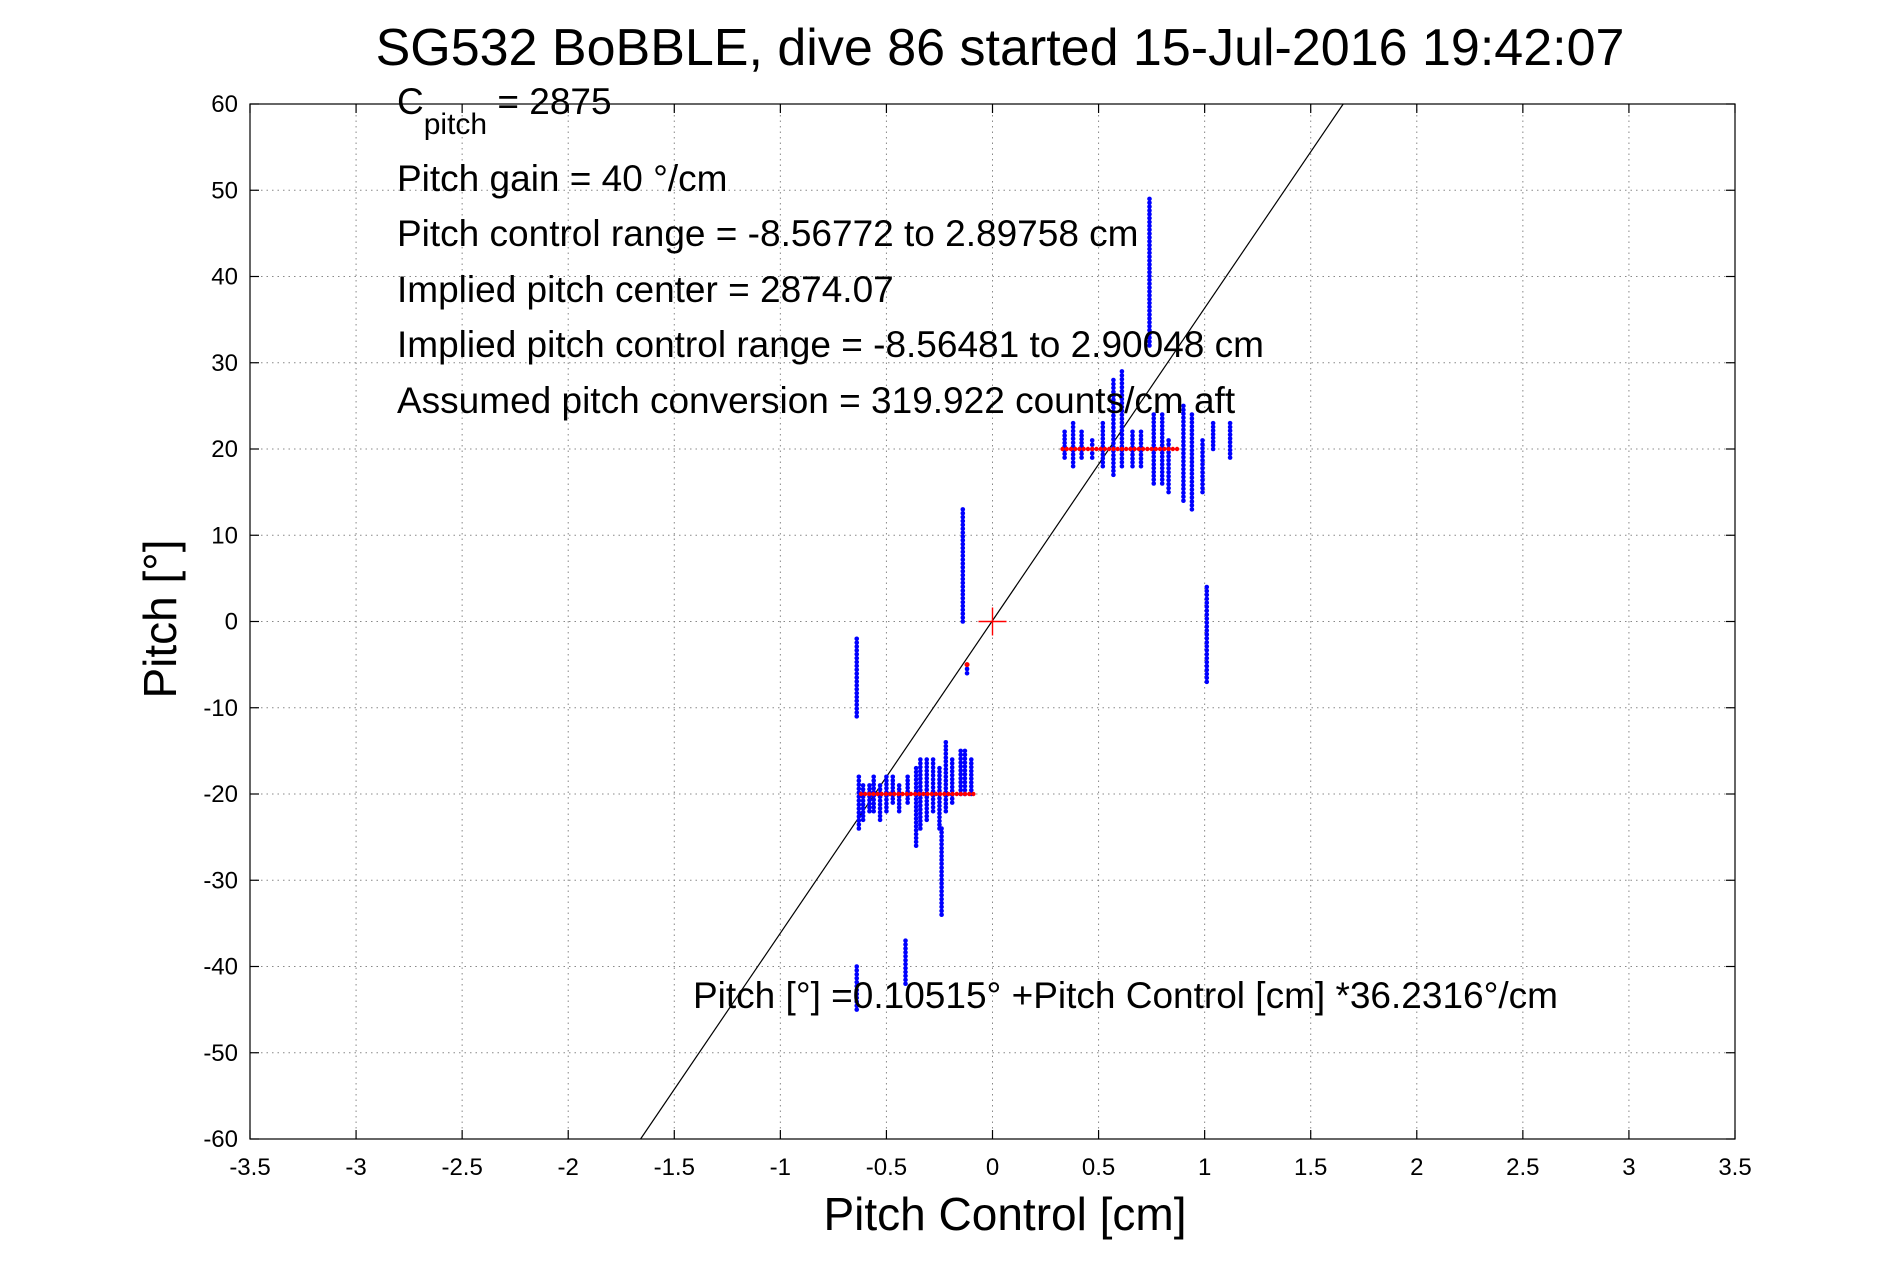 The height and width of the screenshot is (1262, 1891). I want to click on commanded-pitch-points, so click(1019, 621).